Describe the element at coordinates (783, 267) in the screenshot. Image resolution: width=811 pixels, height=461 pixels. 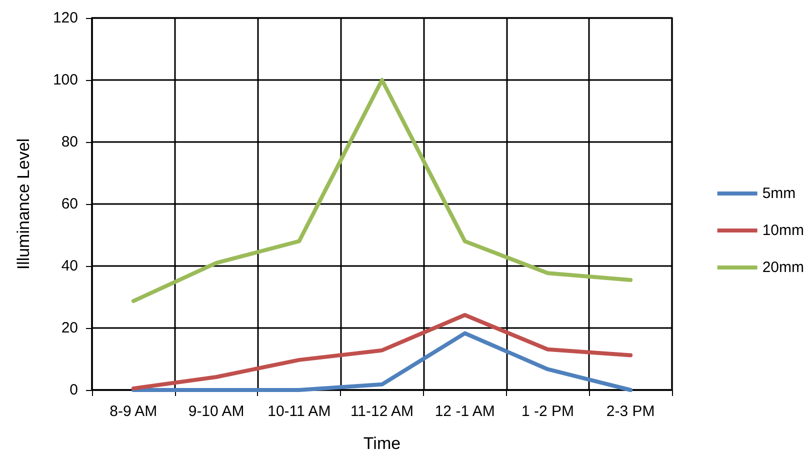
I see `legend-label: 20mm` at that location.